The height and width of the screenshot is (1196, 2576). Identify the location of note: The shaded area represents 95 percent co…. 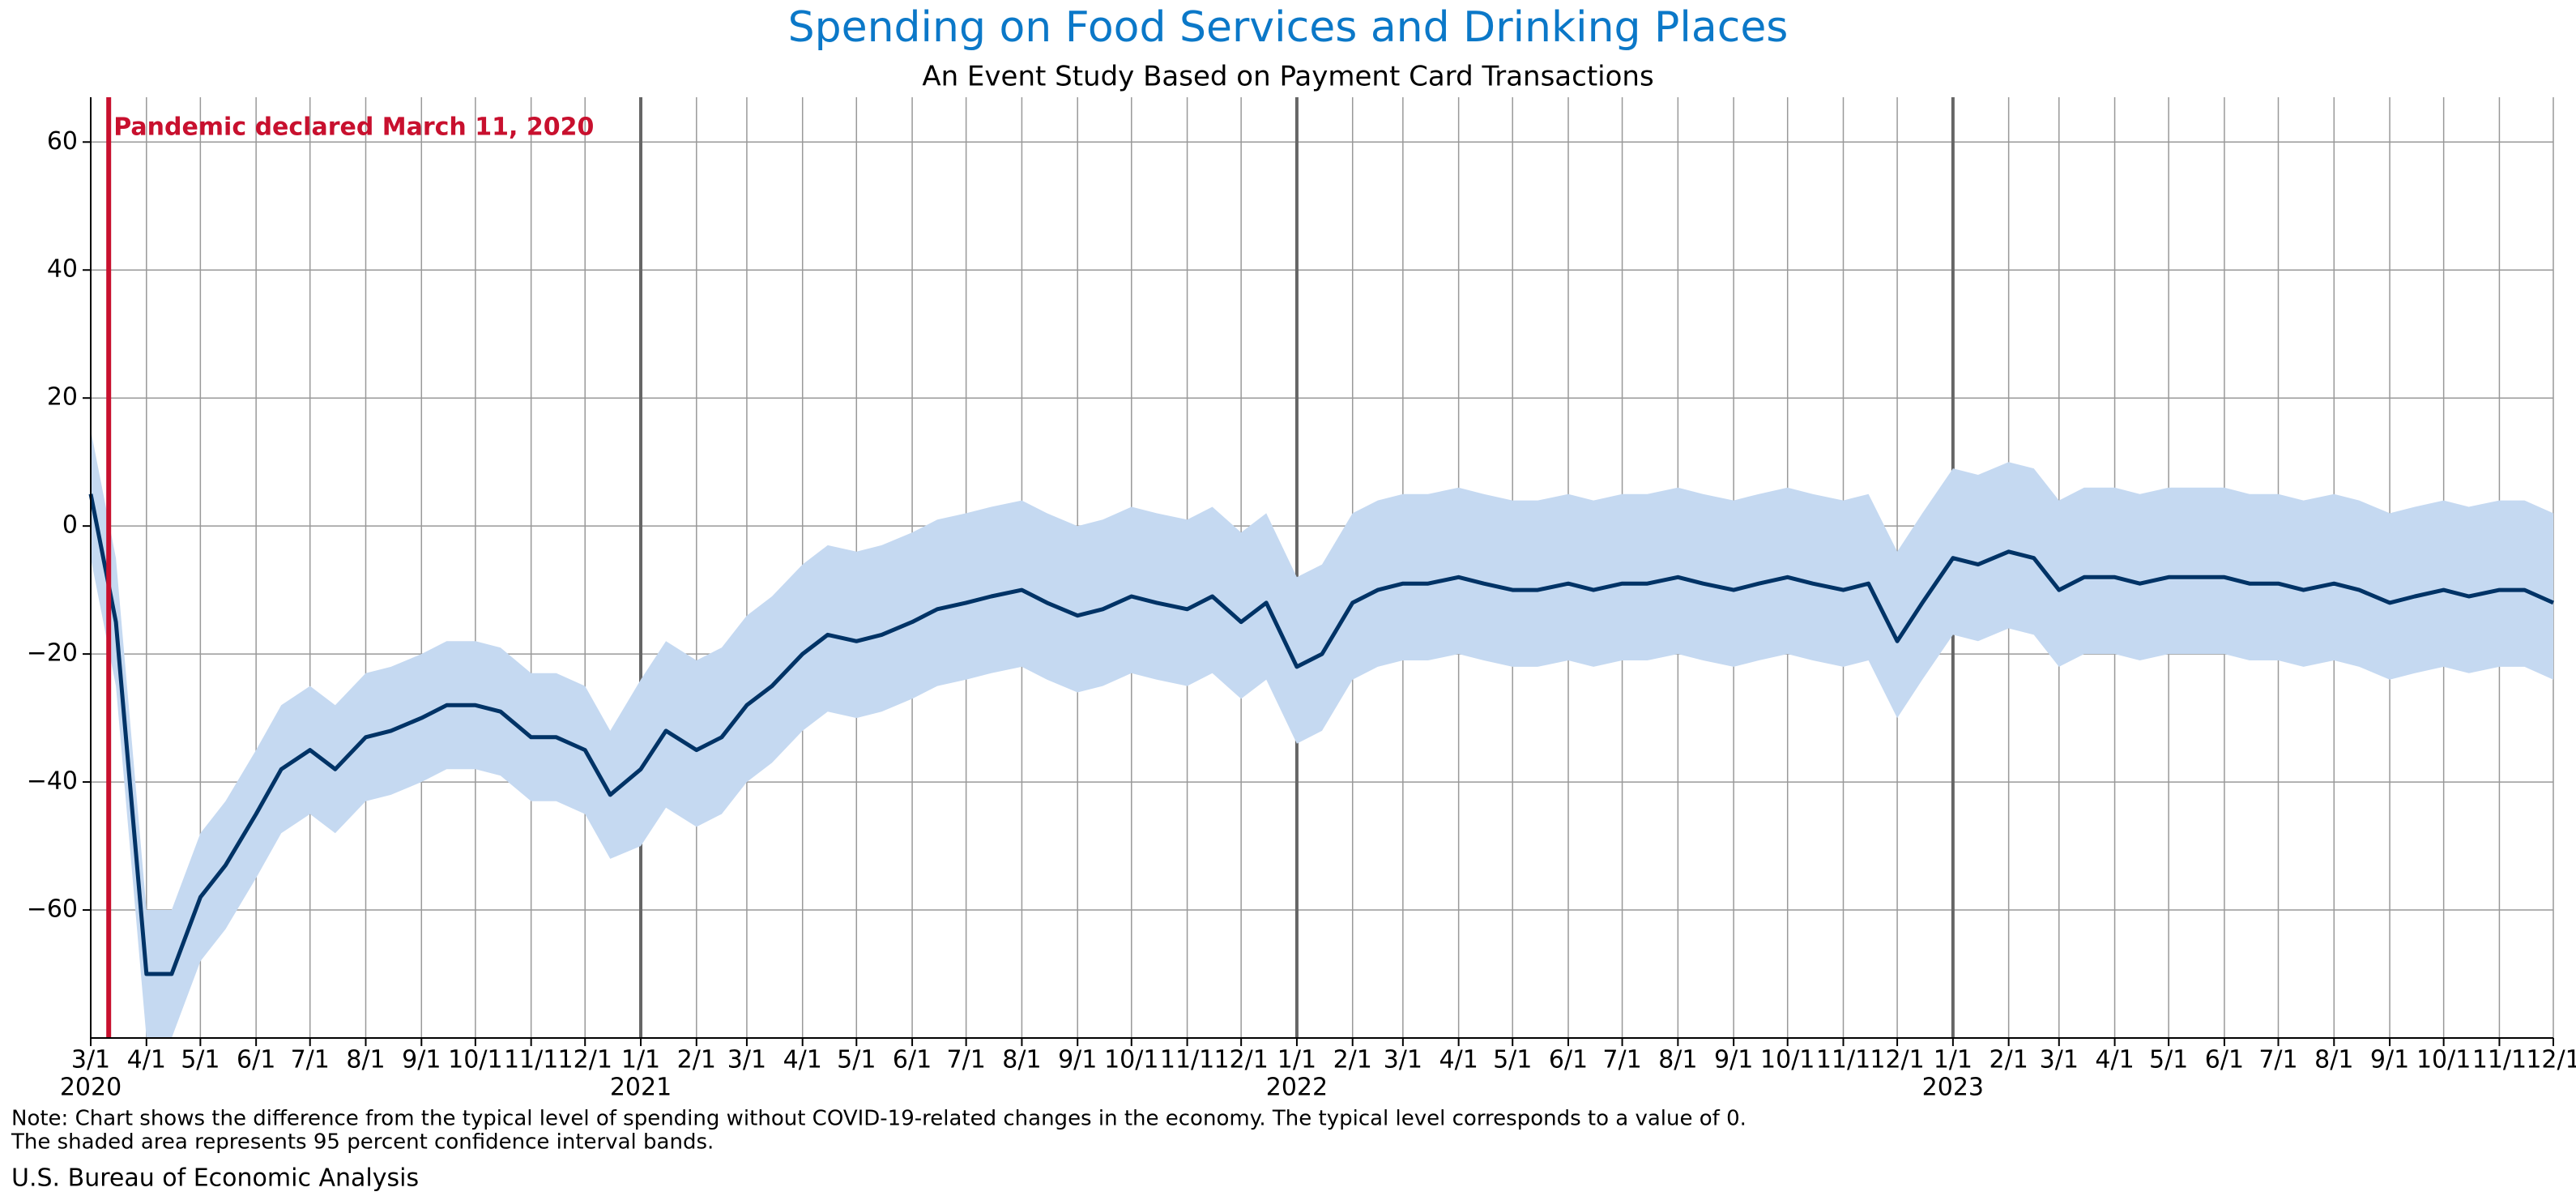
(362, 1142).